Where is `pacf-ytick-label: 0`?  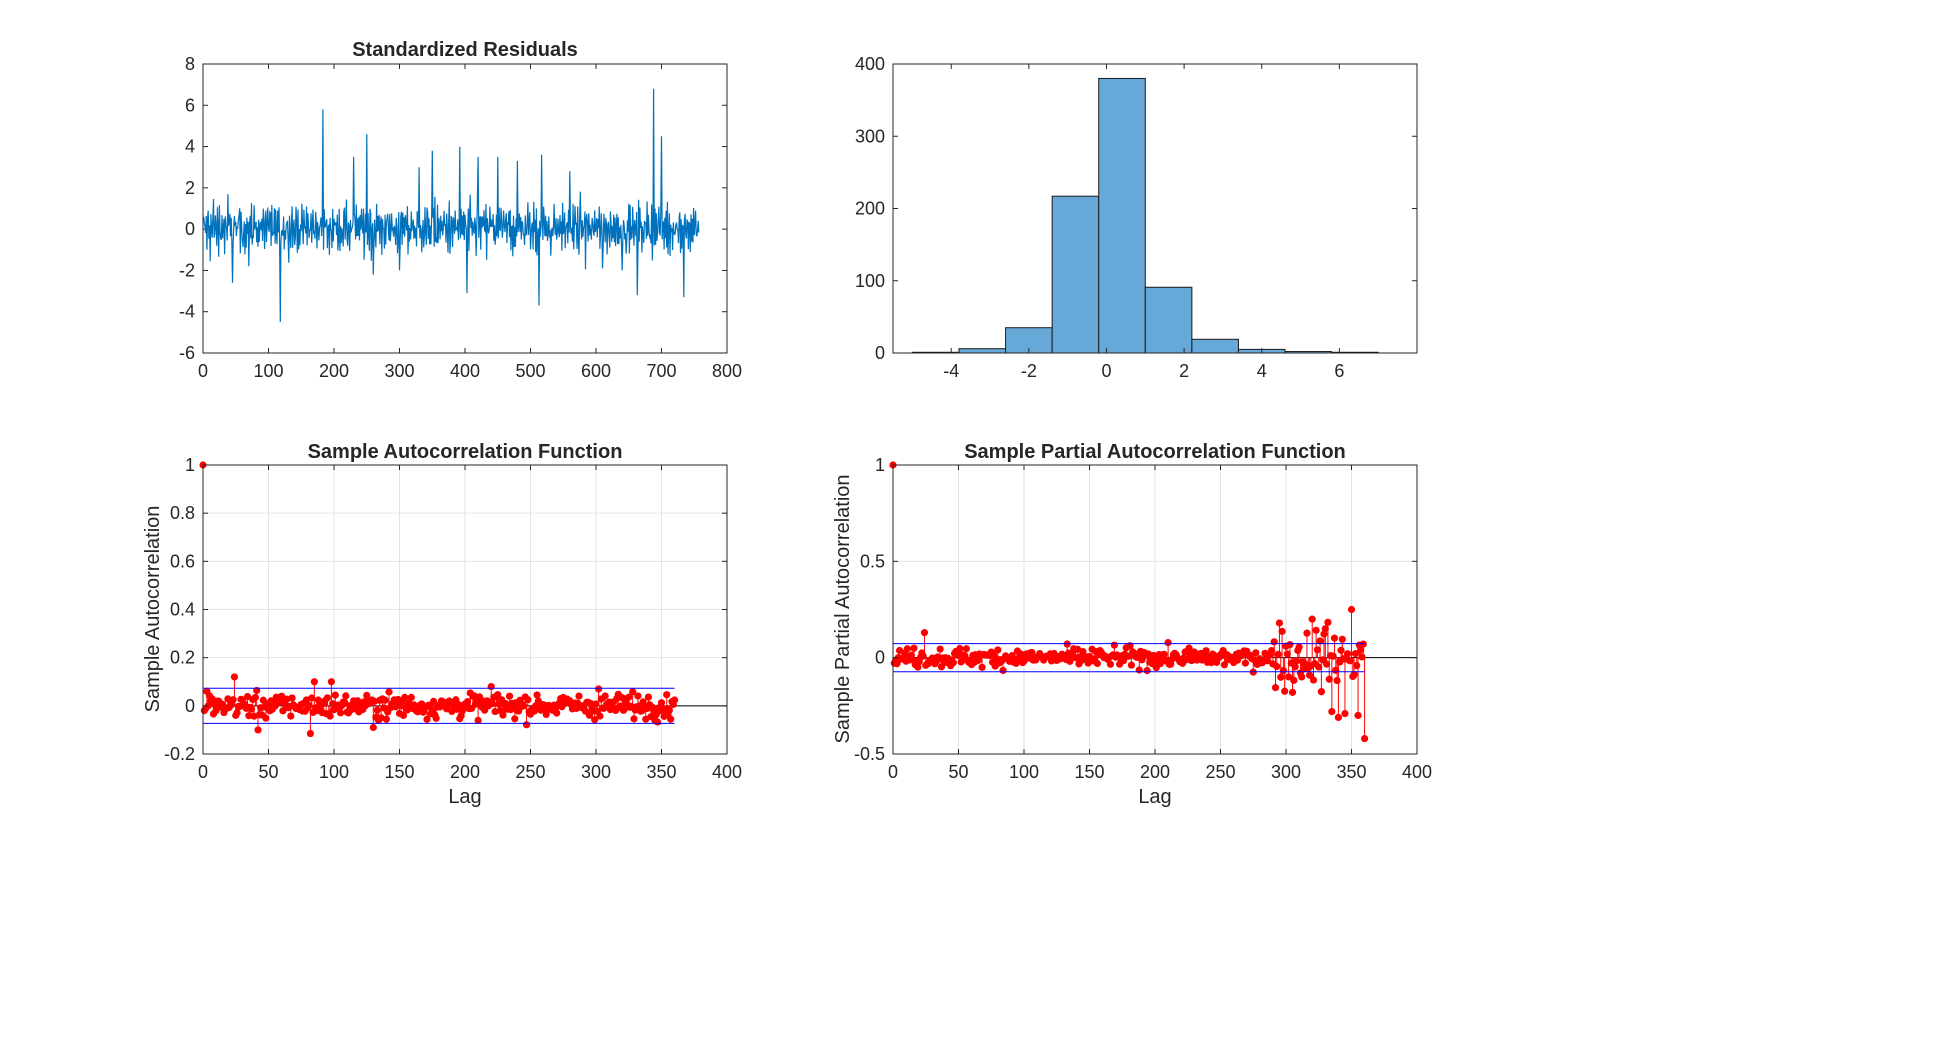 pacf-ytick-label: 0 is located at coordinates (880, 658).